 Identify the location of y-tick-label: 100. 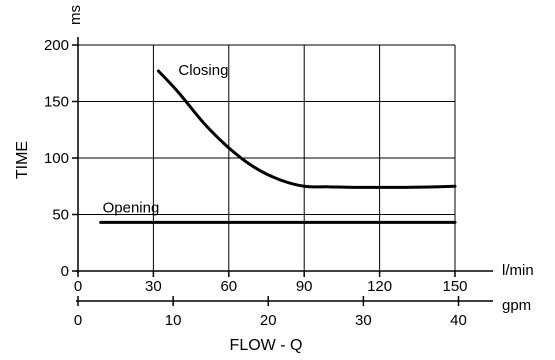
(56, 158).